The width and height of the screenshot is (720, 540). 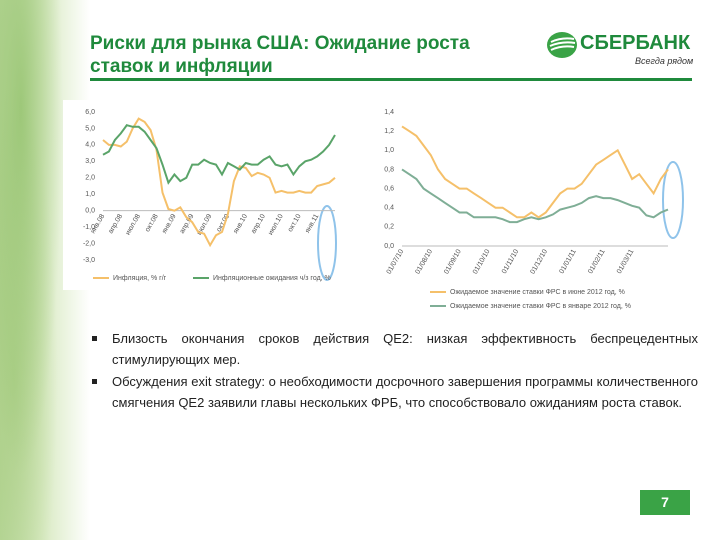 I want to click on legend-label: Инфляционные ожидания ч/з год, %, so click(x=272, y=278).